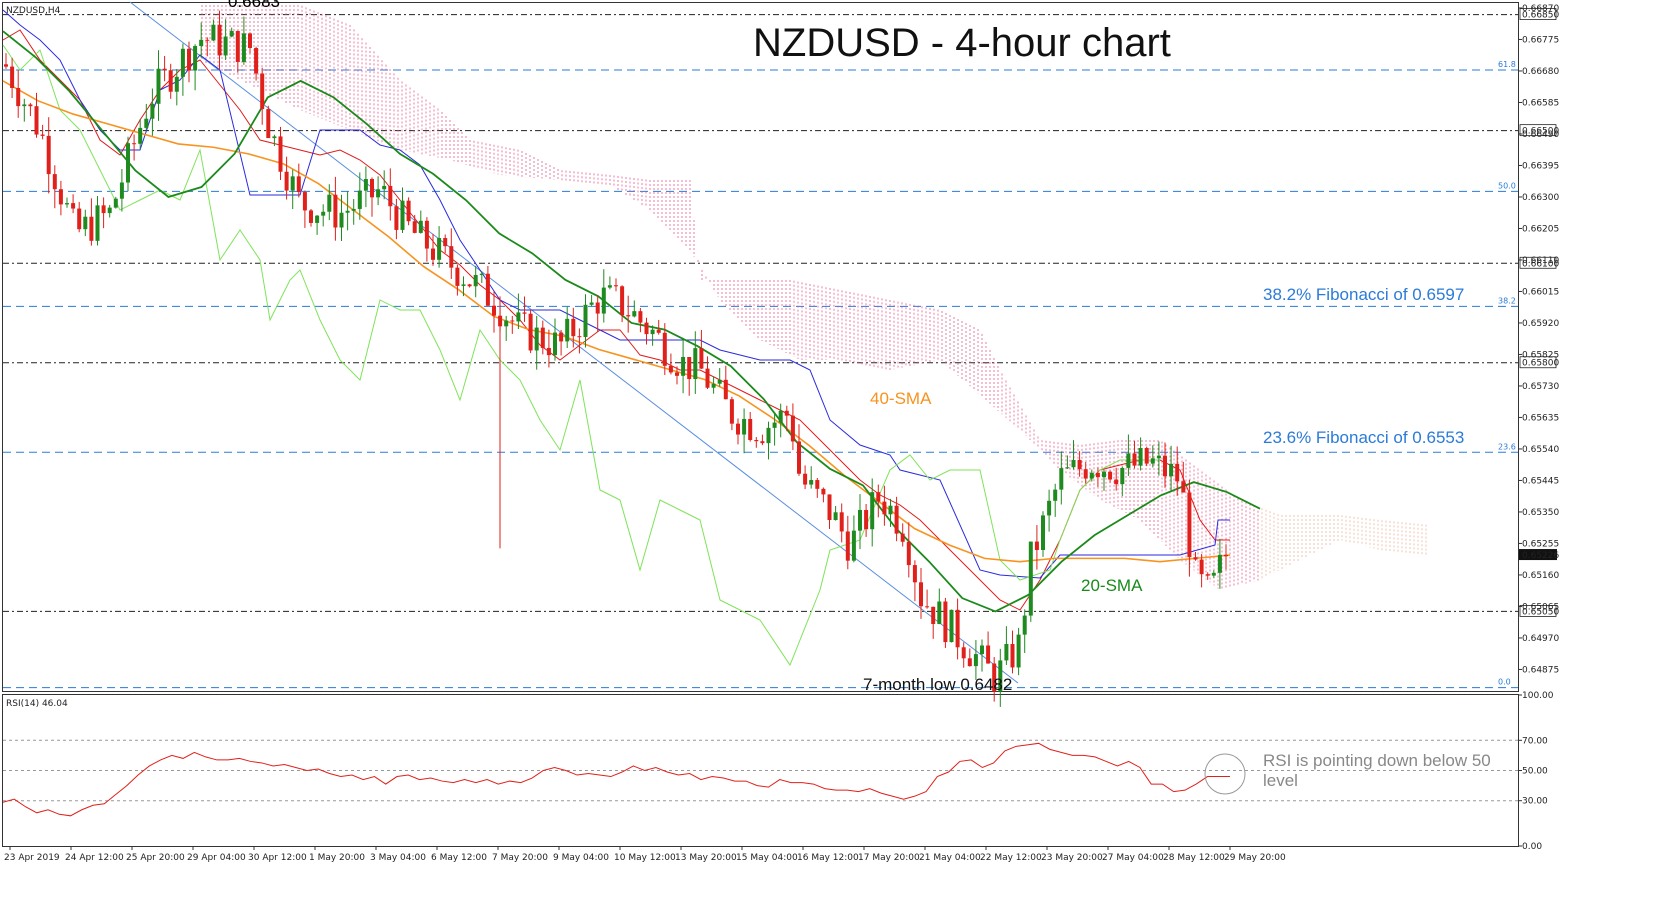 The width and height of the screenshot is (1662, 919). Describe the element at coordinates (337, 858) in the screenshot. I see `time-tick-label: 1 May 20:00` at that location.